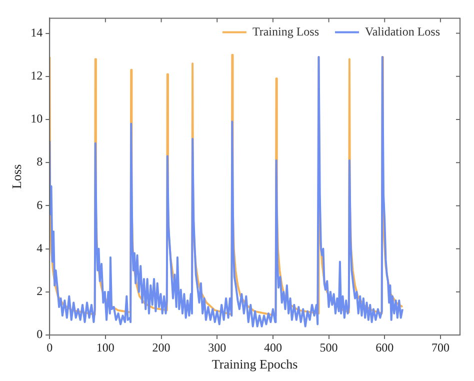 The image size is (474, 381). What do you see at coordinates (39, 161) in the screenshot?
I see `y-tick-label: 8` at bounding box center [39, 161].